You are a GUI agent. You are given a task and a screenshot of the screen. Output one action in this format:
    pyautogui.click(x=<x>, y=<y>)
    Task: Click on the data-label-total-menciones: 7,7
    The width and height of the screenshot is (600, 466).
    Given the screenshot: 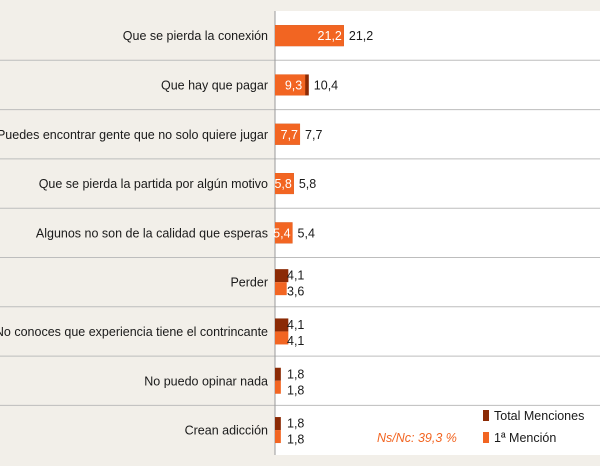 What is the action you would take?
    pyautogui.click(x=313, y=135)
    